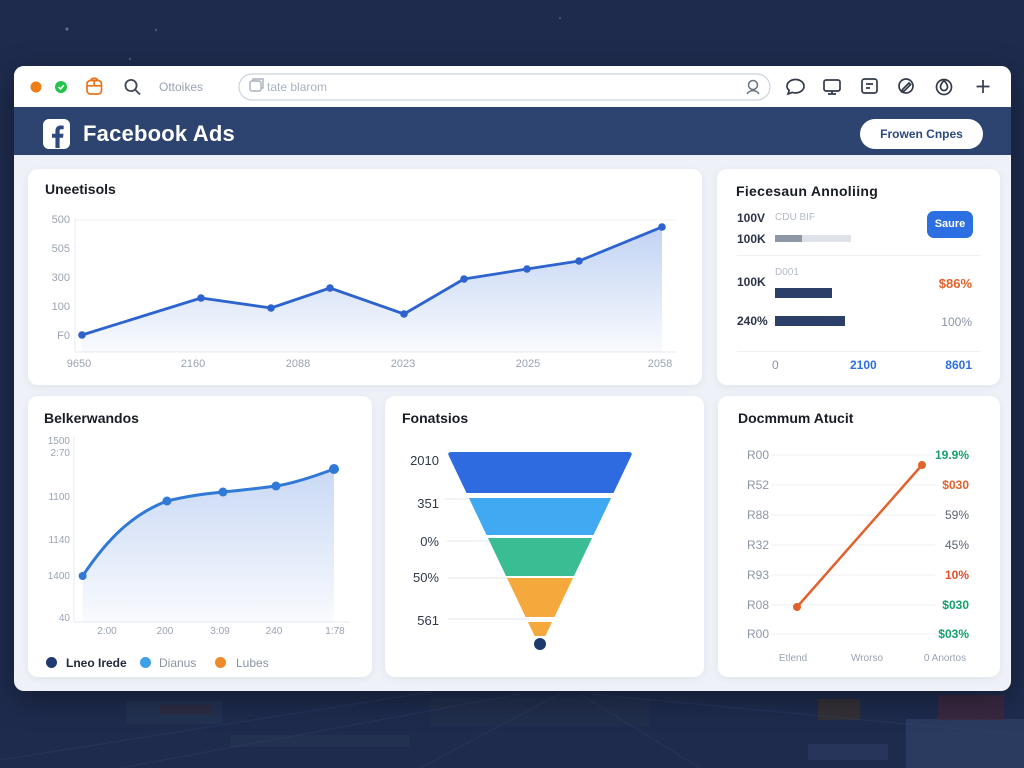  Describe the element at coordinates (297, 87) in the screenshot. I see `svg-text: tate blarom` at that location.